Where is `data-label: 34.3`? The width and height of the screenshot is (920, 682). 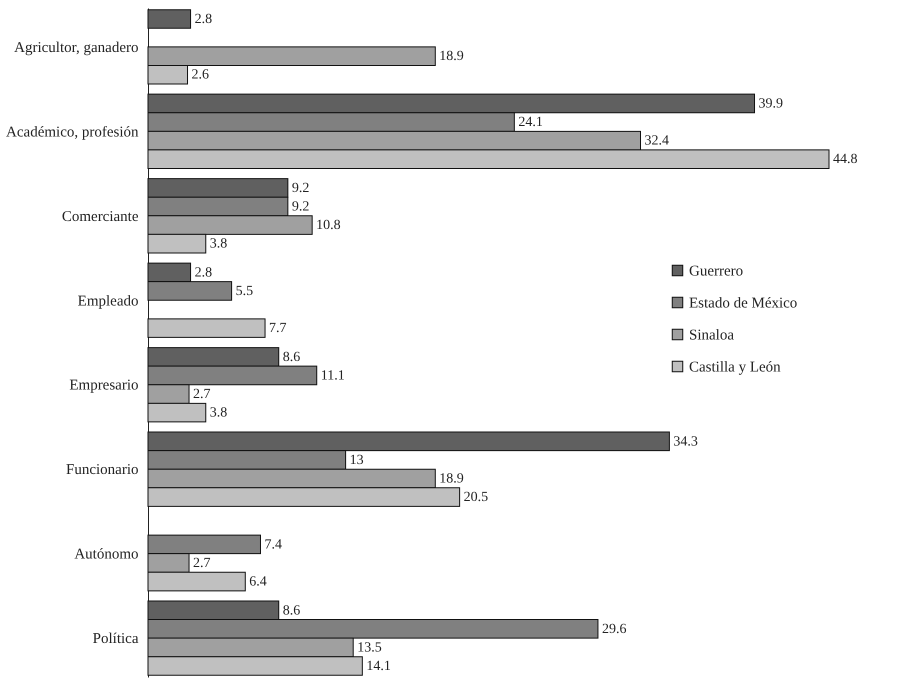 data-label: 34.3 is located at coordinates (685, 442).